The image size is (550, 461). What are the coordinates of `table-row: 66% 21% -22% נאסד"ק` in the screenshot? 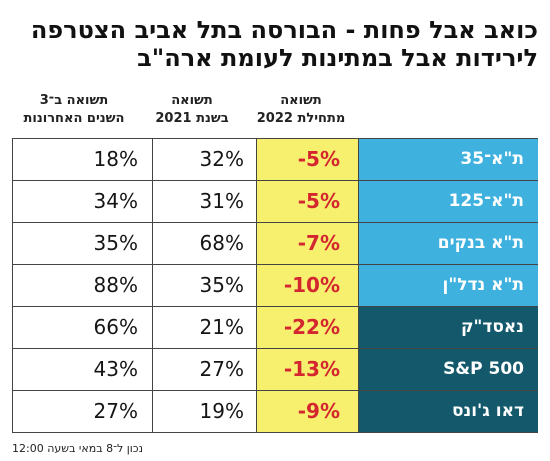 It's located at (275, 327).